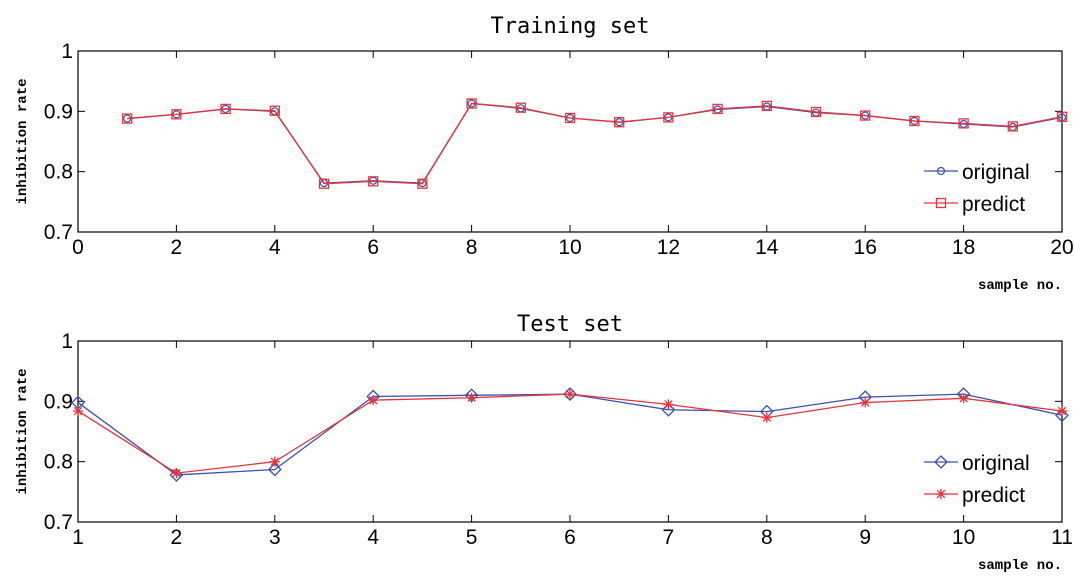  I want to click on series-line-predict, so click(595, 143).